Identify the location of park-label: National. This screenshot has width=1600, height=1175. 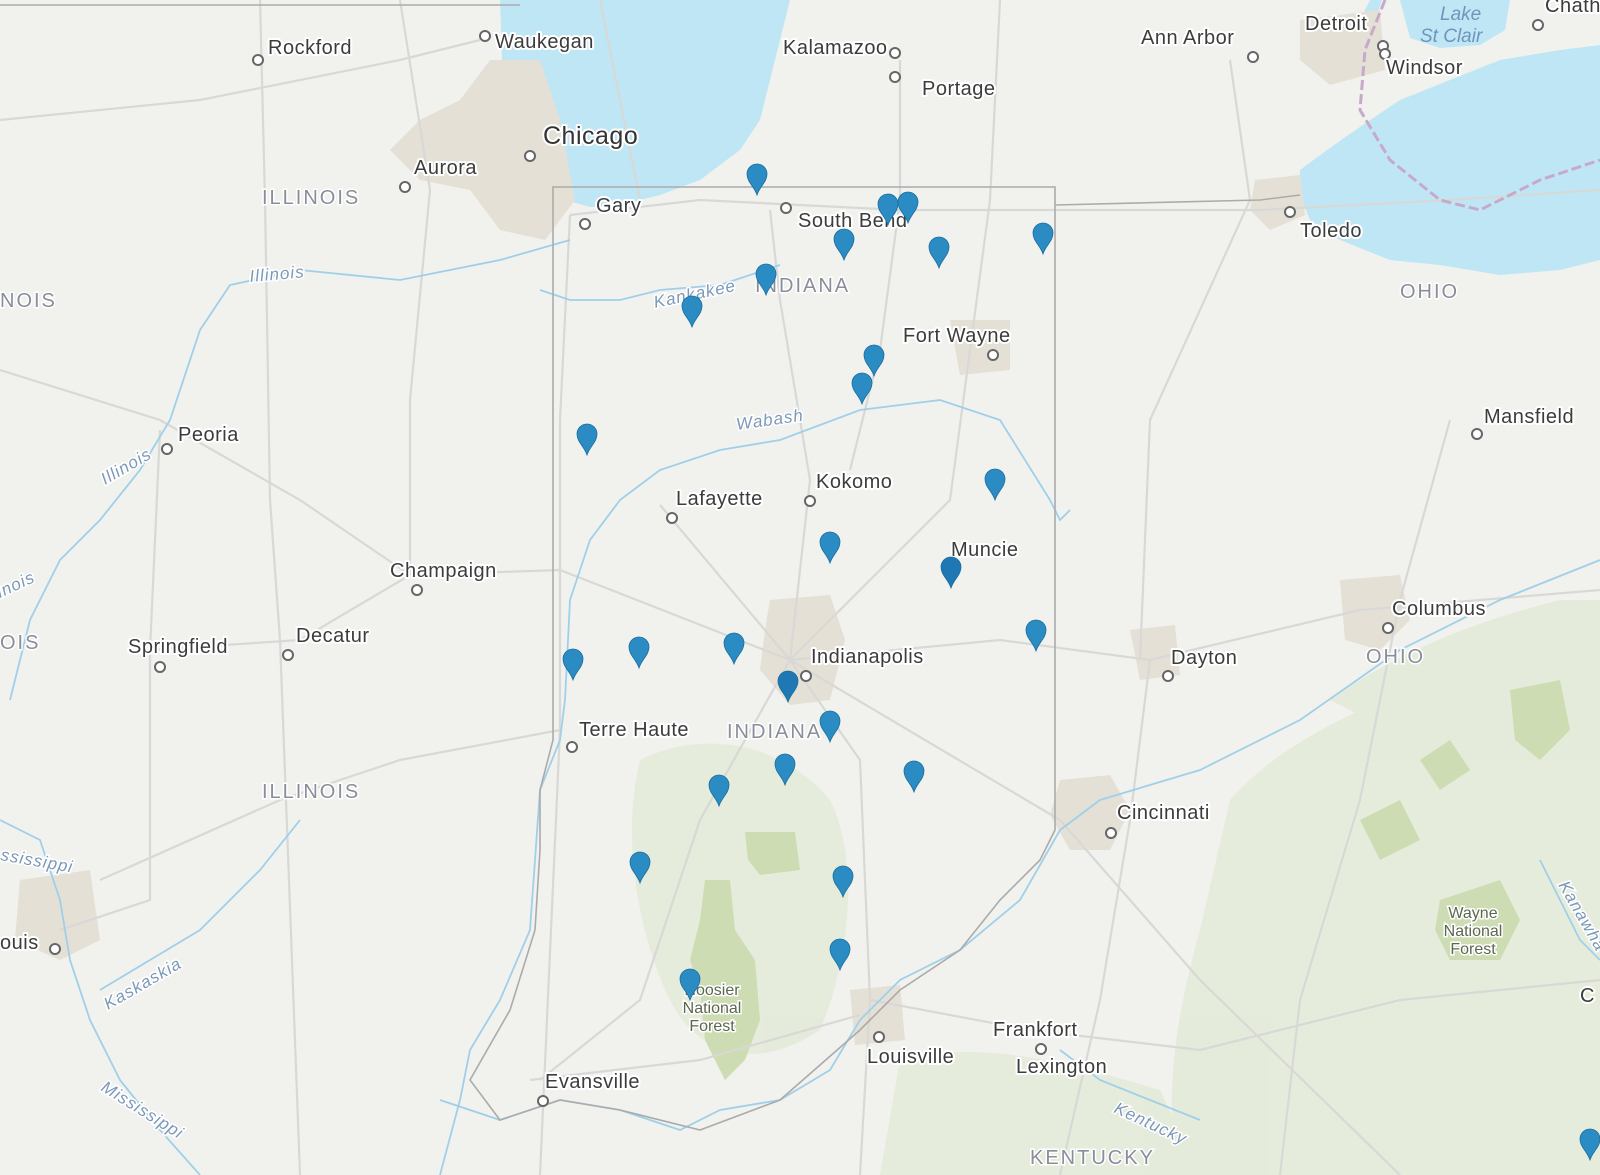
(1473, 931).